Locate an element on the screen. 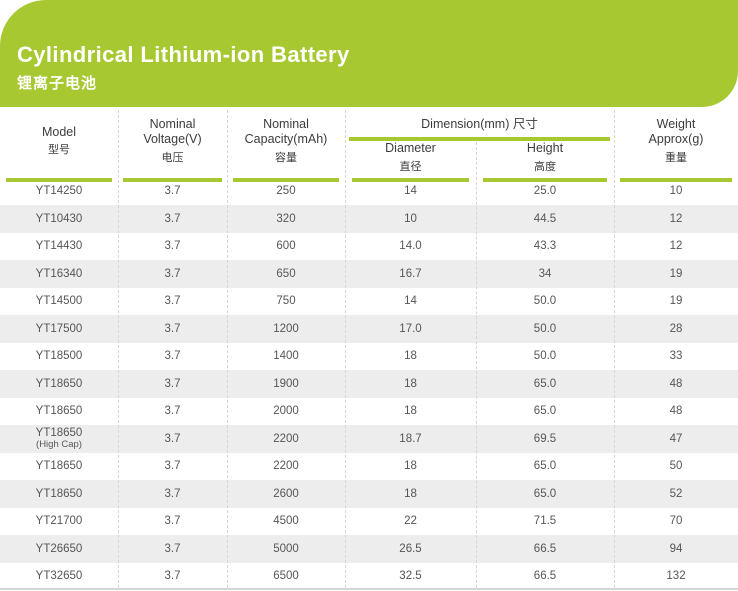  model-value: YT14250 is located at coordinates (59, 191).